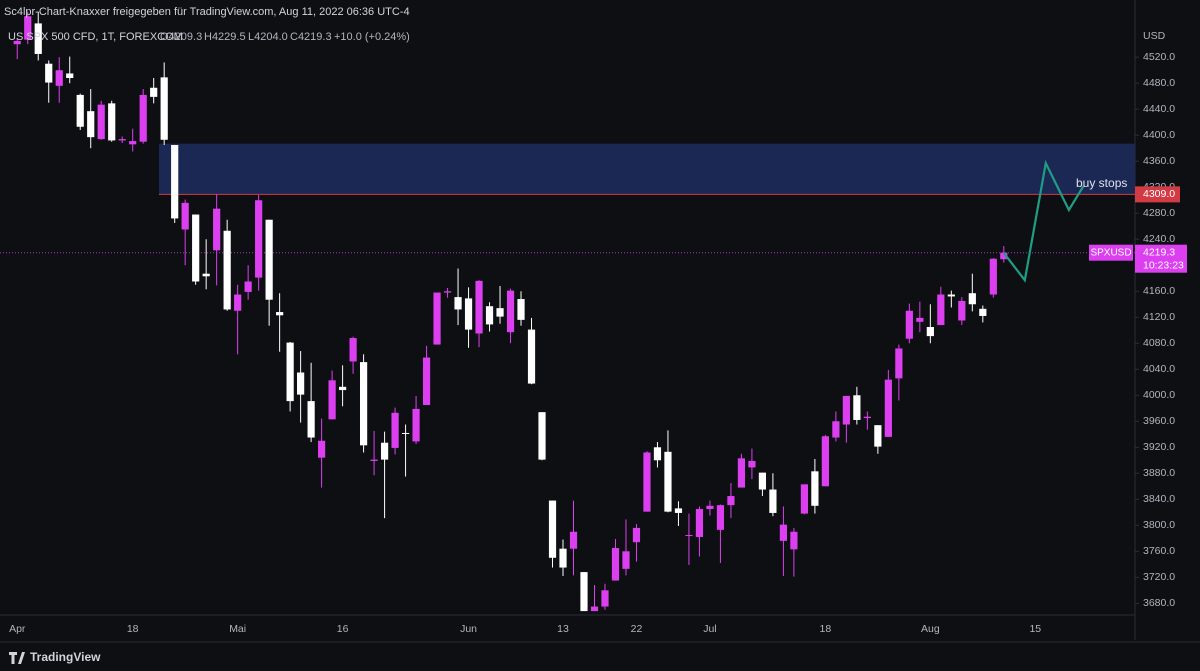 This screenshot has height=671, width=1200. Describe the element at coordinates (311, 37) in the screenshot. I see `ohlc-close: C4219.3` at that location.